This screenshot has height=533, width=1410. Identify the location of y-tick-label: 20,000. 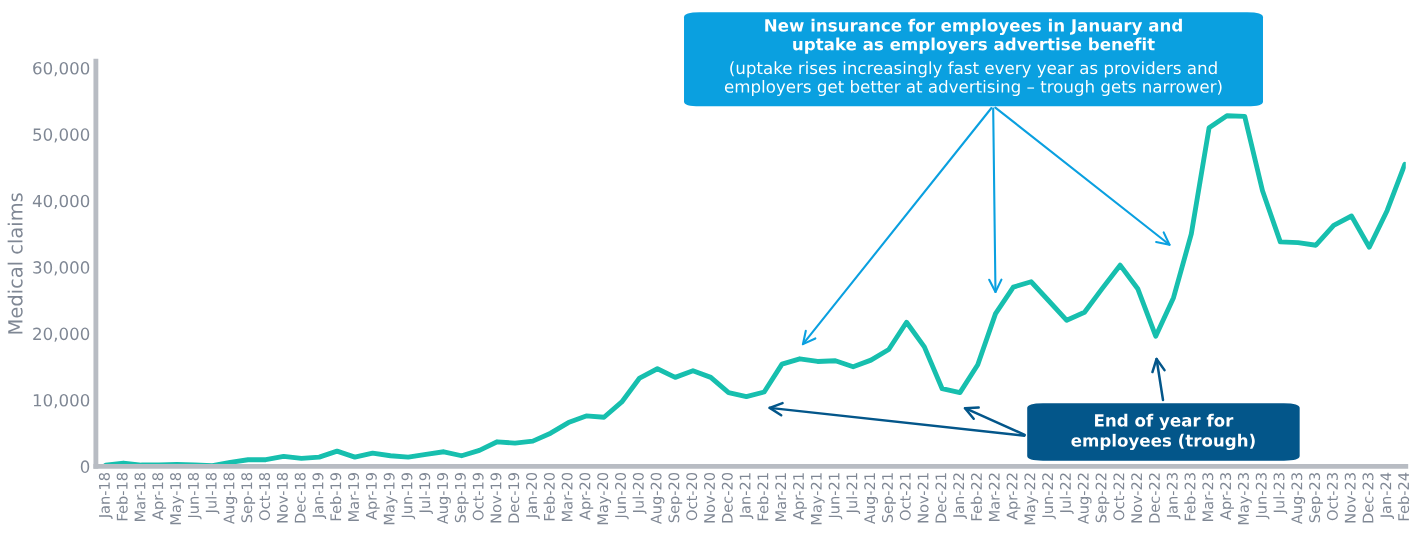
(61, 334).